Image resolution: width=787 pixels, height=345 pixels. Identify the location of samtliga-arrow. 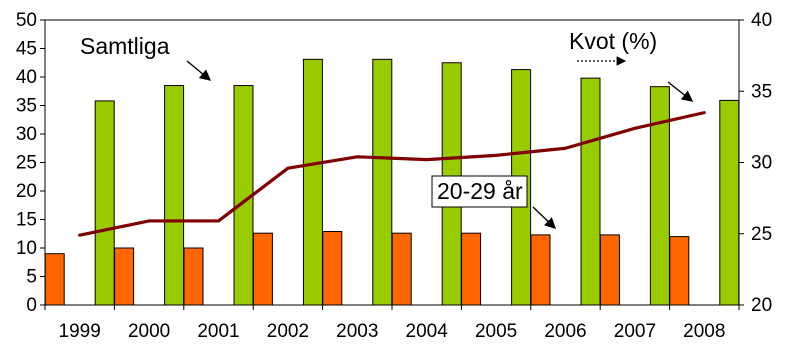
(199, 70).